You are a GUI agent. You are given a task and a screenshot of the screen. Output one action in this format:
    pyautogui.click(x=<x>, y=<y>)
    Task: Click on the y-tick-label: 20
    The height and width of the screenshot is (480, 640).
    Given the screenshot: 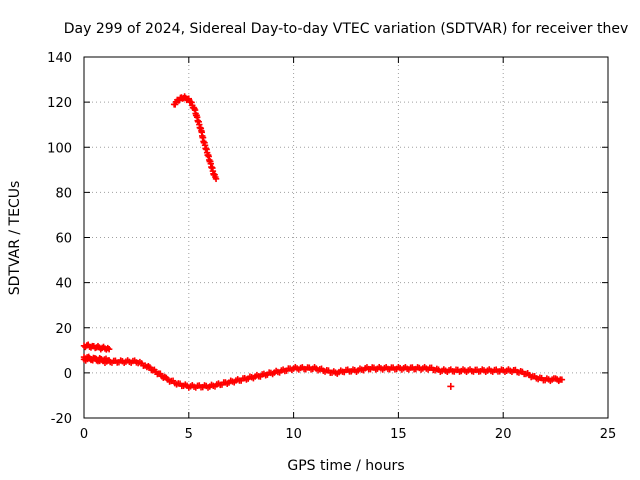 What is the action you would take?
    pyautogui.click(x=63, y=329)
    